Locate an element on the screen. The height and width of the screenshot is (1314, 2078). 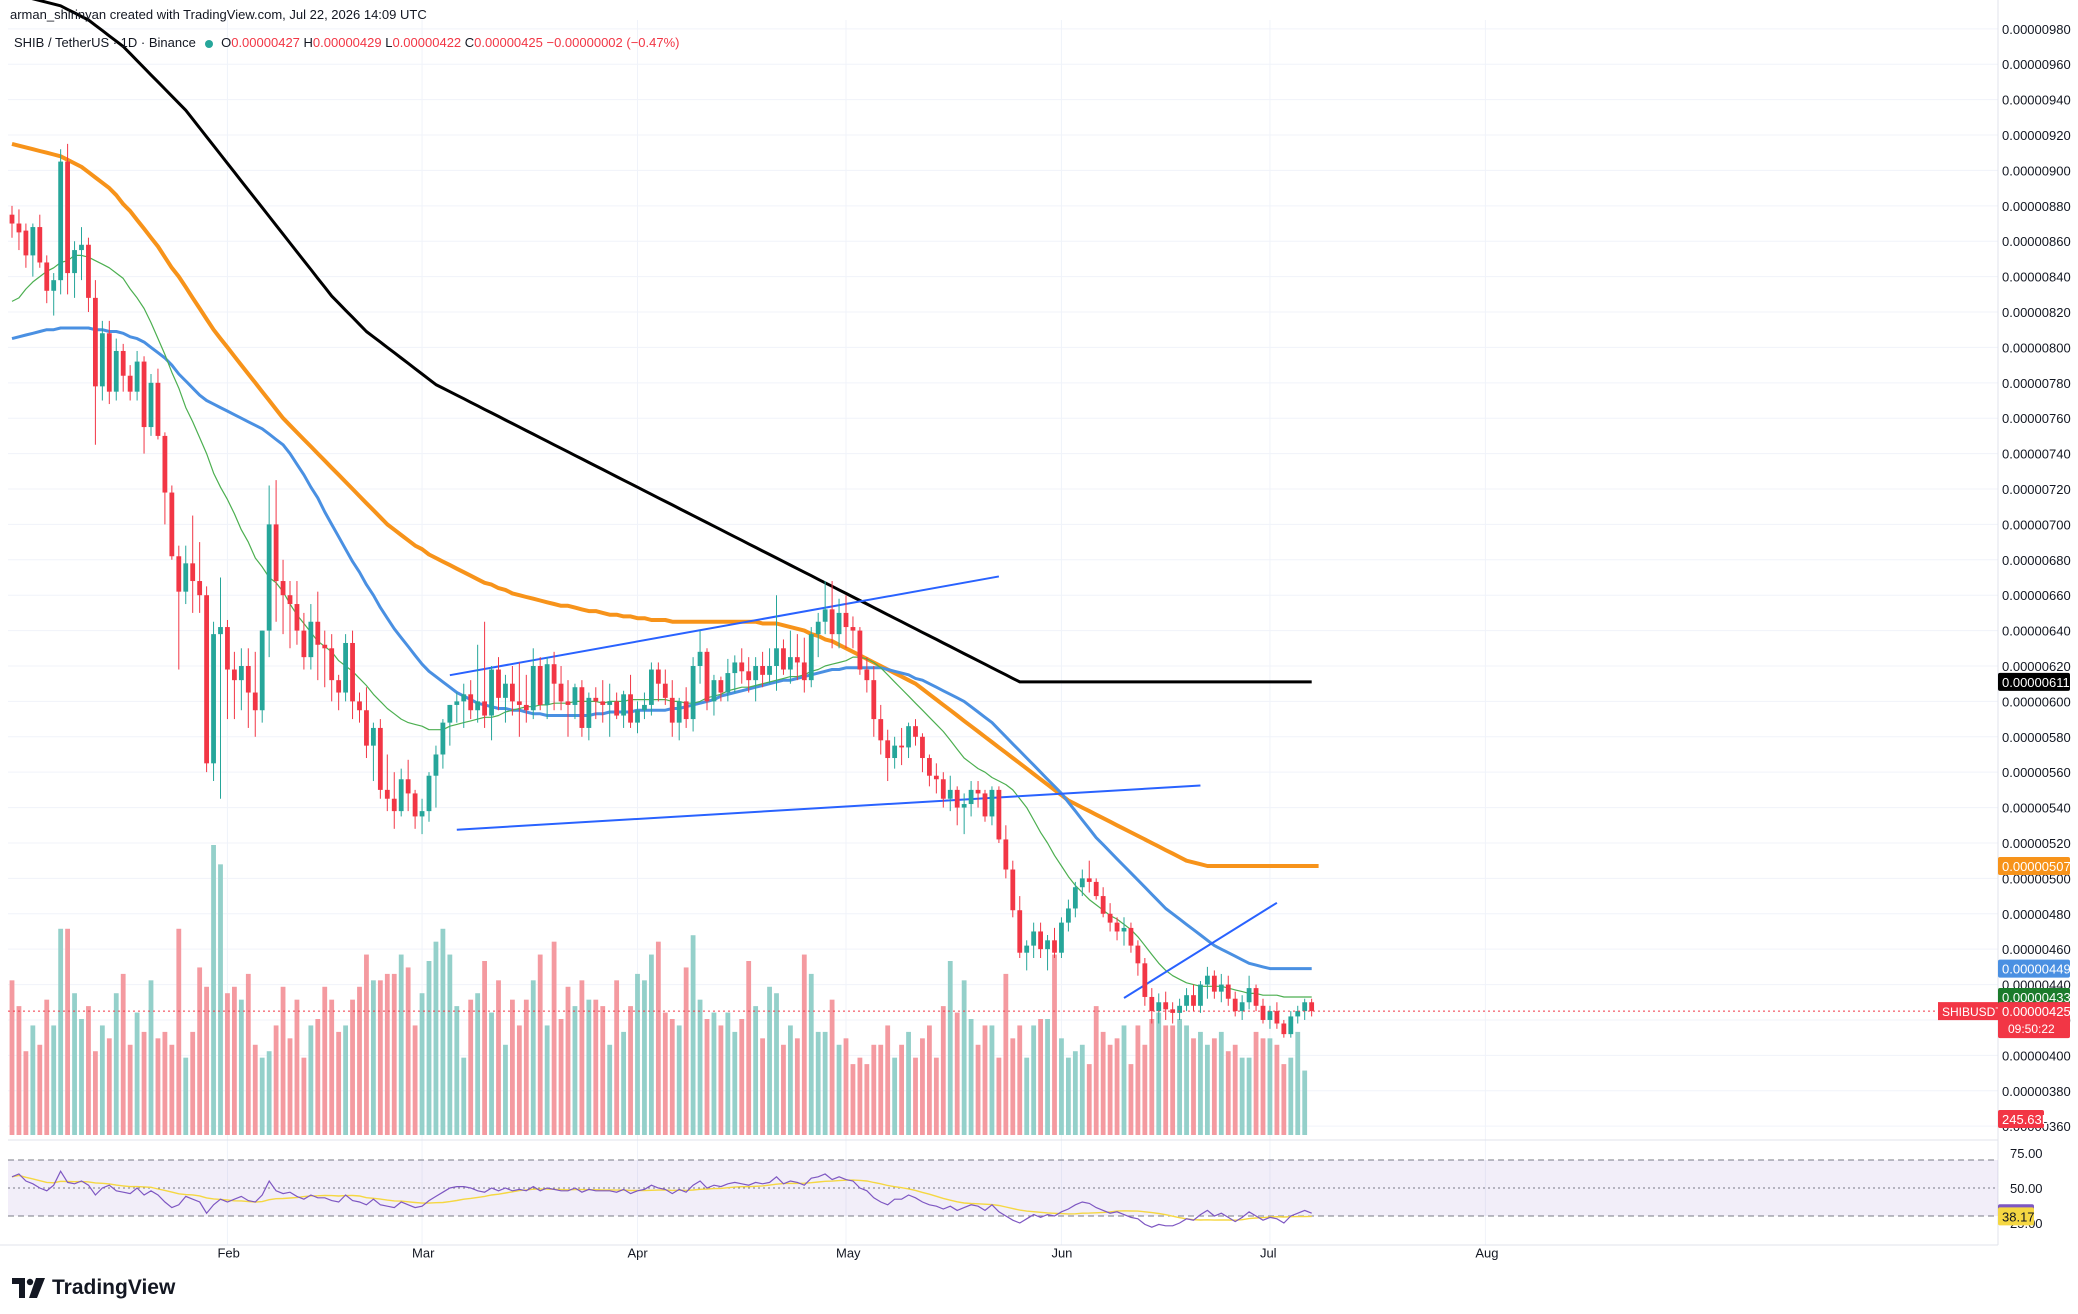
tradingview-brand: TradingView is located at coordinates (93, 1288).